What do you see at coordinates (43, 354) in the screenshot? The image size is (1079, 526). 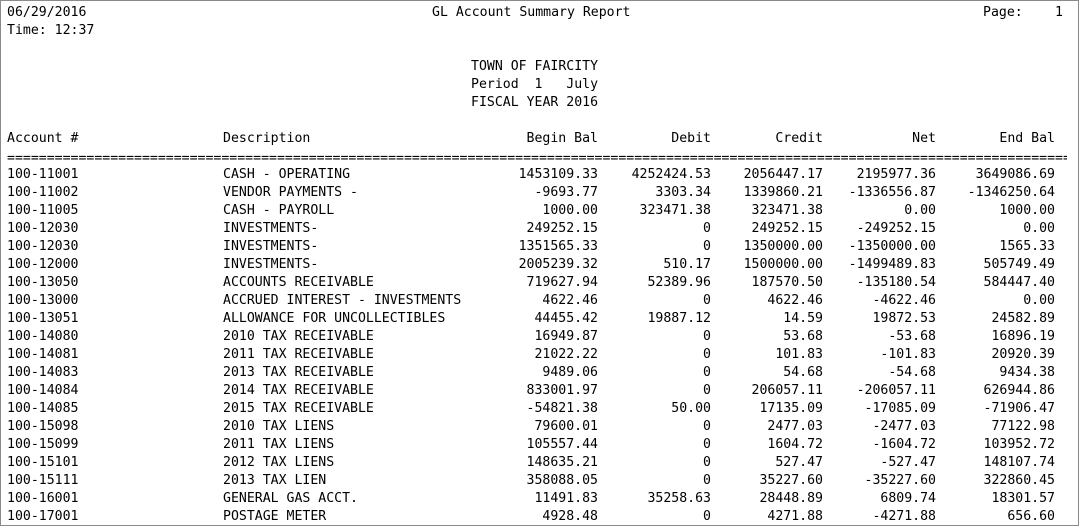 I see `account-number: 100-14081` at bounding box center [43, 354].